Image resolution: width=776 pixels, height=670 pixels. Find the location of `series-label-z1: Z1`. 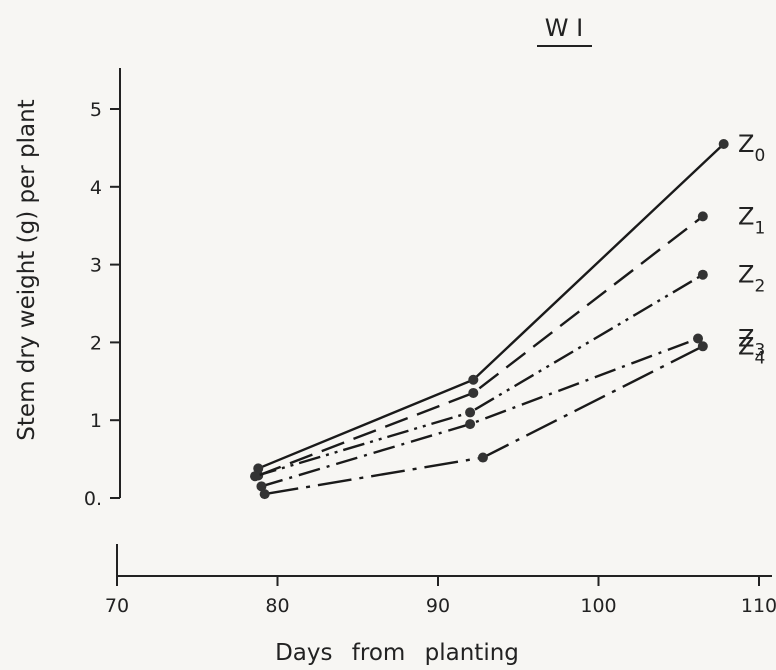

series-label-z1: Z1 is located at coordinates (751, 220).